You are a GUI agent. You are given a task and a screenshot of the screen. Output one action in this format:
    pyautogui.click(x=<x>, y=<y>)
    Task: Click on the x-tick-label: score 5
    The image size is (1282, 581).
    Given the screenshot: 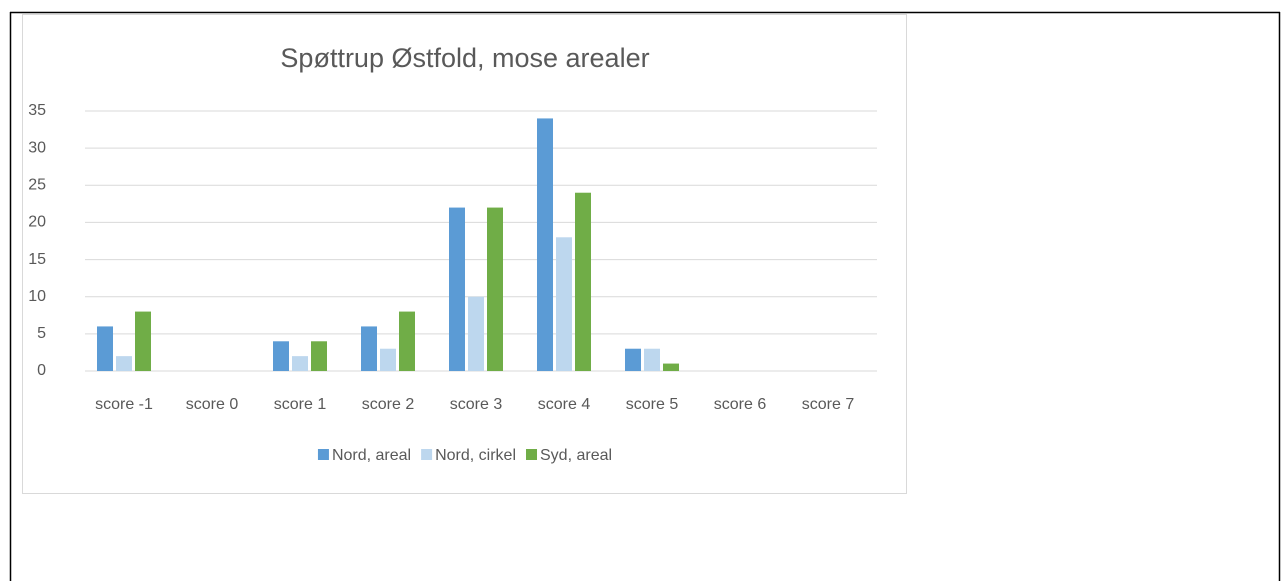 What is the action you would take?
    pyautogui.click(x=652, y=404)
    